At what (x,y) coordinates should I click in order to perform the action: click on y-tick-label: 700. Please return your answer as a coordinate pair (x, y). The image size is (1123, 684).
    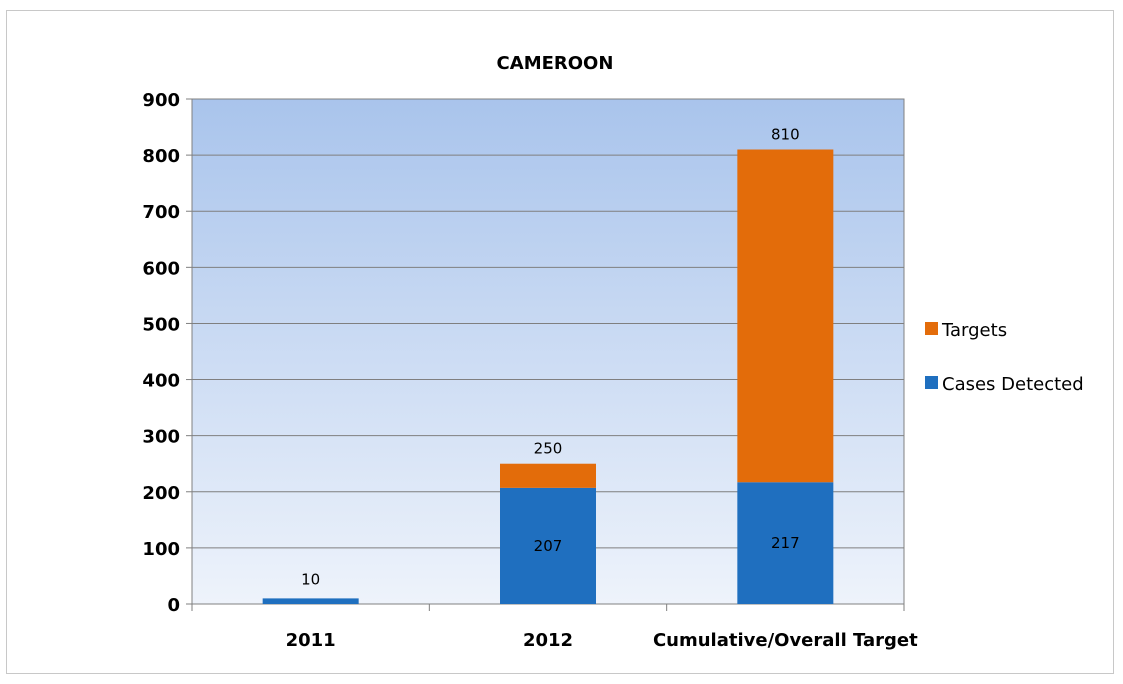
    Looking at the image, I should click on (161, 212).